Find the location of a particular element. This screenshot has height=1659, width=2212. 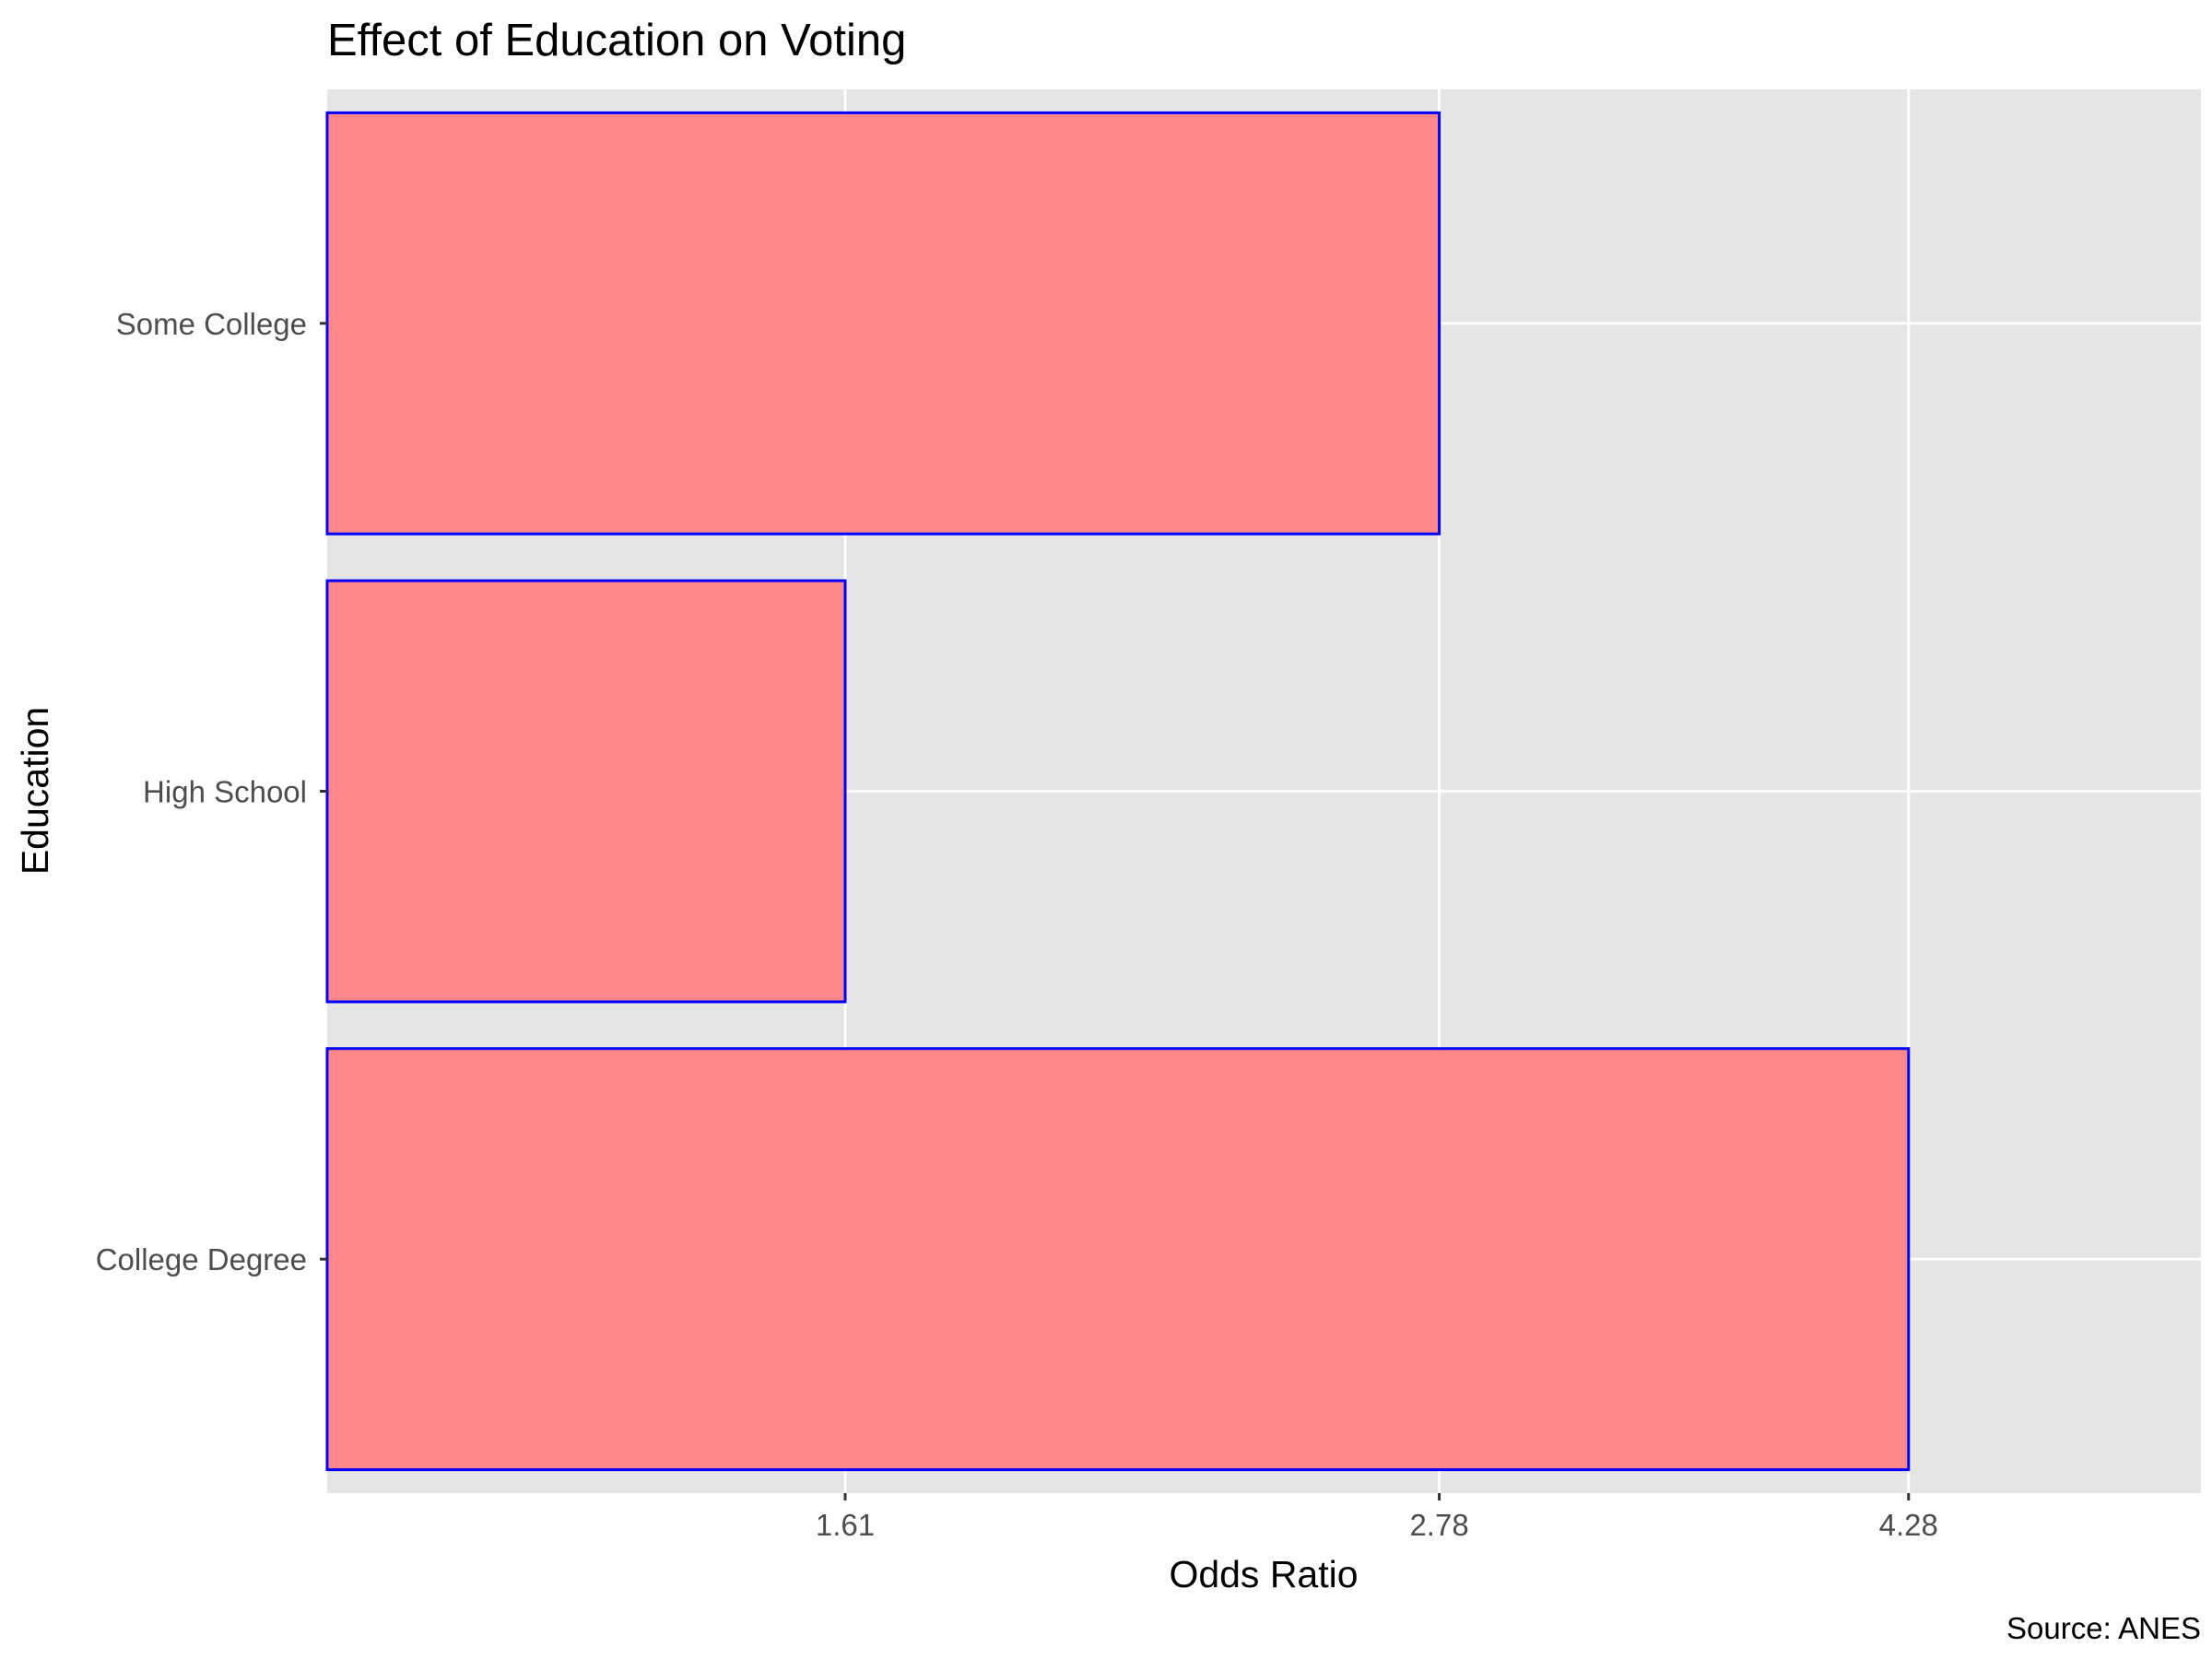

chart-title: Effect of Education on Voting is located at coordinates (616, 40).